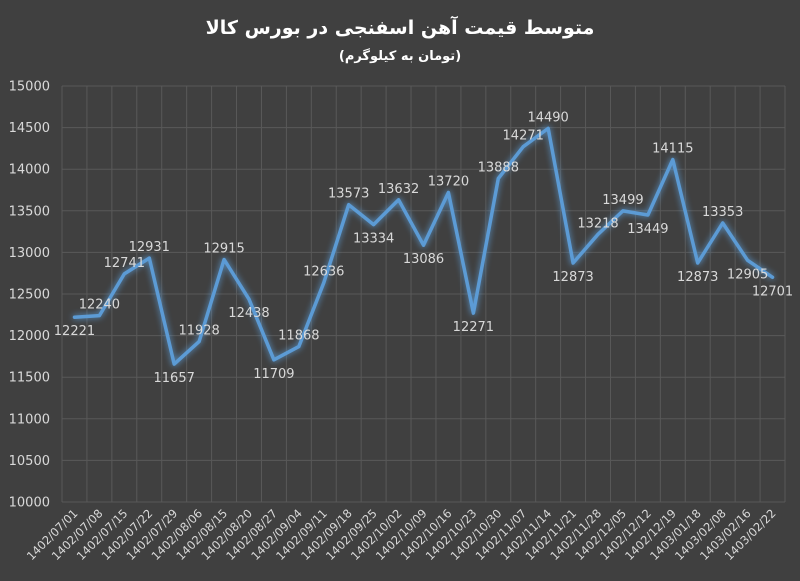 This screenshot has width=800, height=581. Describe the element at coordinates (29, 87) in the screenshot. I see `y-tick-label: 15000` at that location.